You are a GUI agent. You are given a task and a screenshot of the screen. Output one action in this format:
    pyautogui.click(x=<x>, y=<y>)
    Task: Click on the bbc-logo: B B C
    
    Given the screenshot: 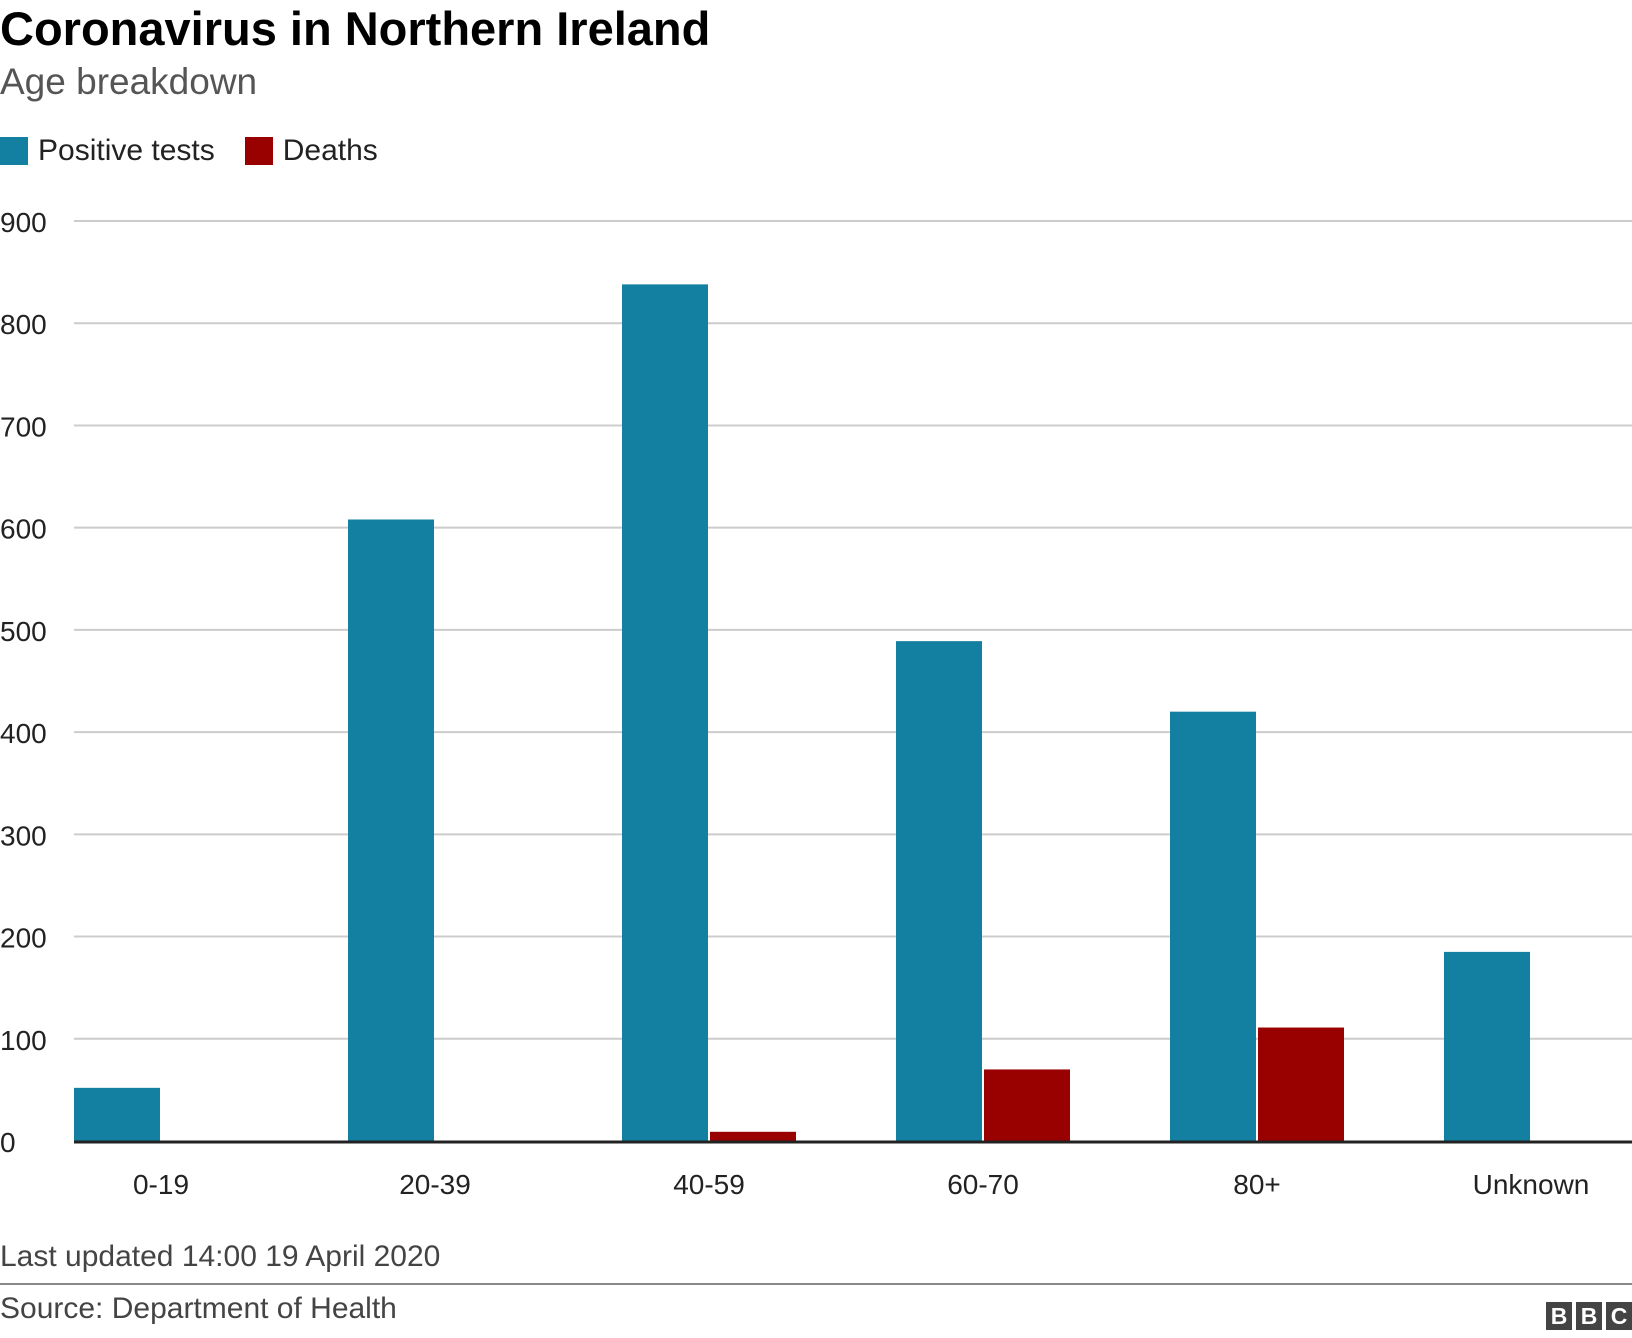 What is the action you would take?
    pyautogui.click(x=1587, y=1316)
    